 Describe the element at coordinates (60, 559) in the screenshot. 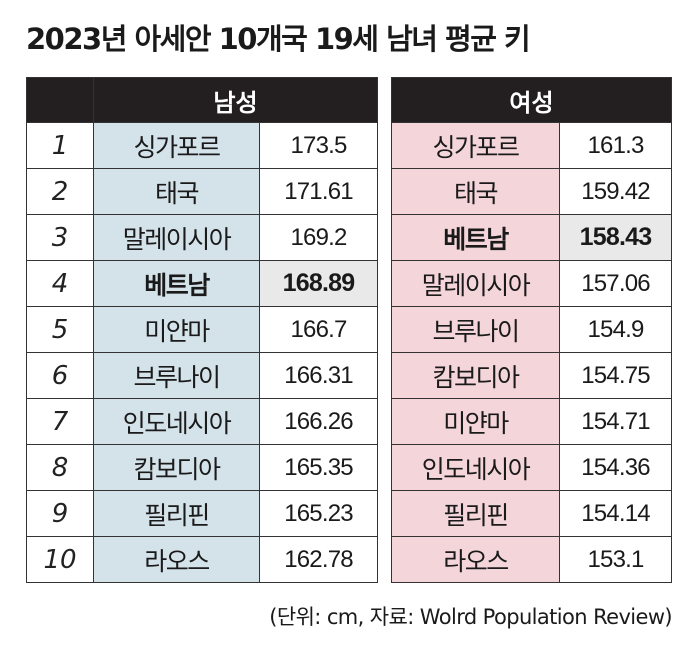

I see `rank-cell: 10` at that location.